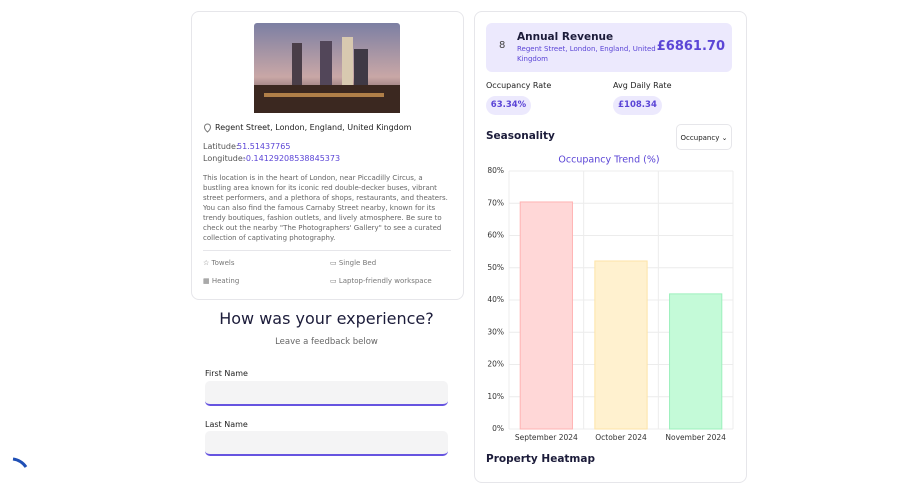 The width and height of the screenshot is (900, 483). What do you see at coordinates (327, 250) in the screenshot?
I see `divider` at bounding box center [327, 250].